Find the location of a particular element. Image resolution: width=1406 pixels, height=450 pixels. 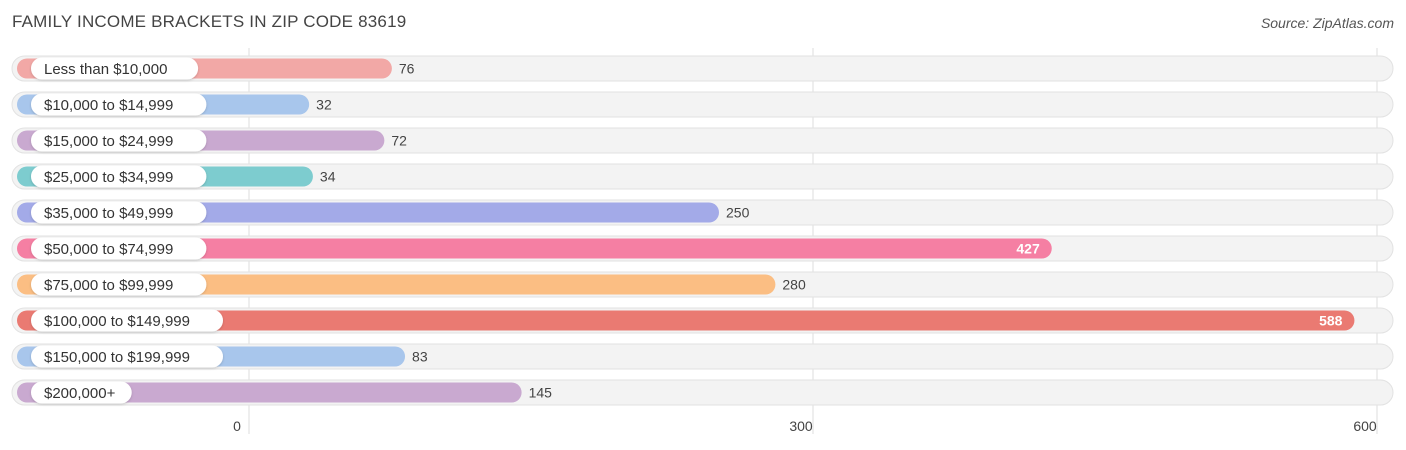

category-label: $35,000 to $49,999 is located at coordinates (108, 213).